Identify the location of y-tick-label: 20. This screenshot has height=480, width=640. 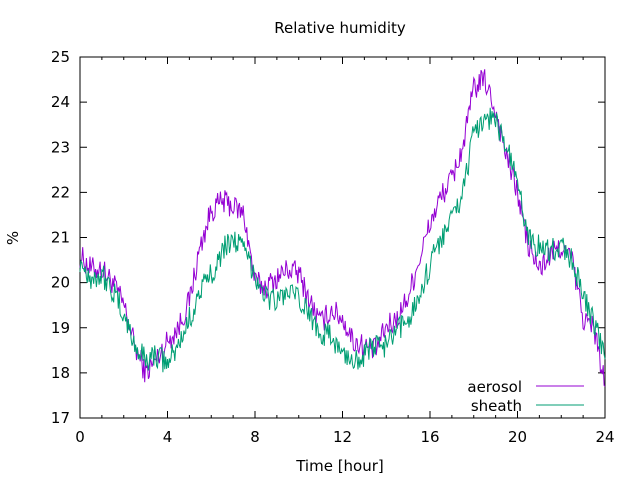
(60, 283).